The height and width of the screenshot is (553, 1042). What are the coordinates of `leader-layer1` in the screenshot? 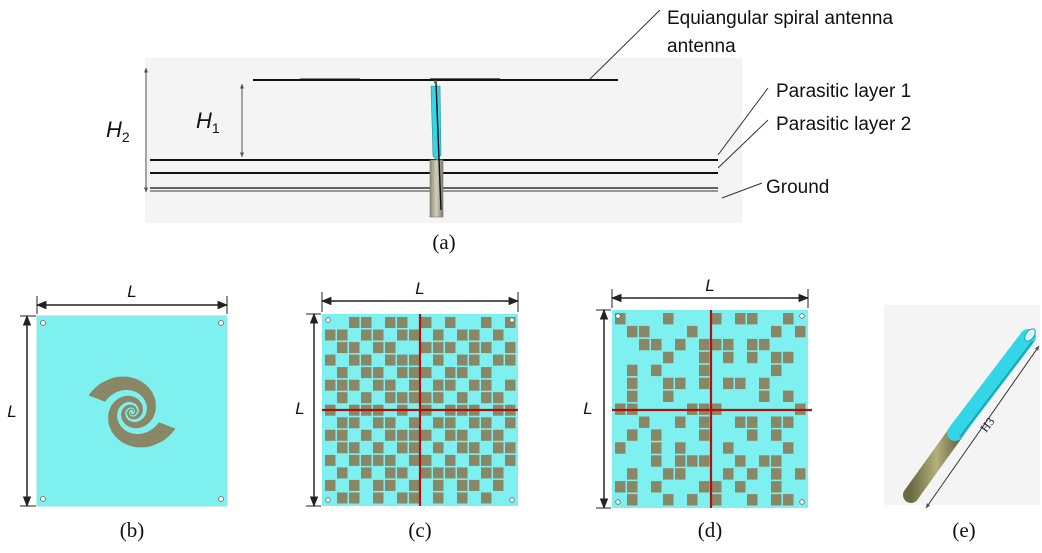 It's located at (743, 121).